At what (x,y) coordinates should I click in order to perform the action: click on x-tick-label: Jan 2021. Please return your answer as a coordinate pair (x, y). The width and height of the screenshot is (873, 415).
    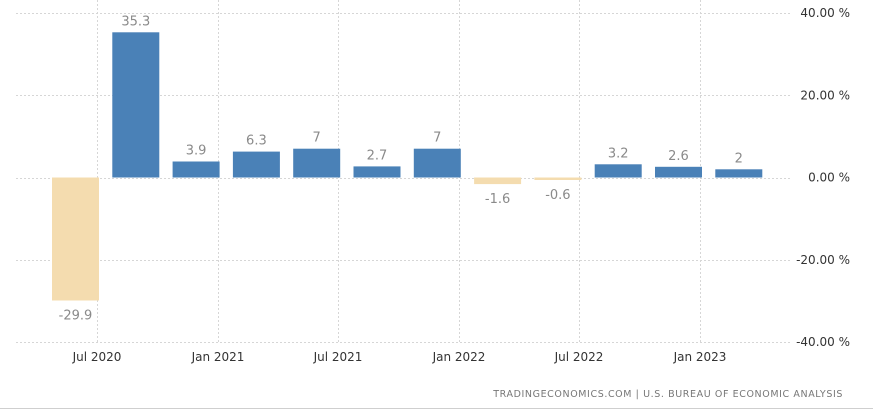
    Looking at the image, I should click on (218, 357).